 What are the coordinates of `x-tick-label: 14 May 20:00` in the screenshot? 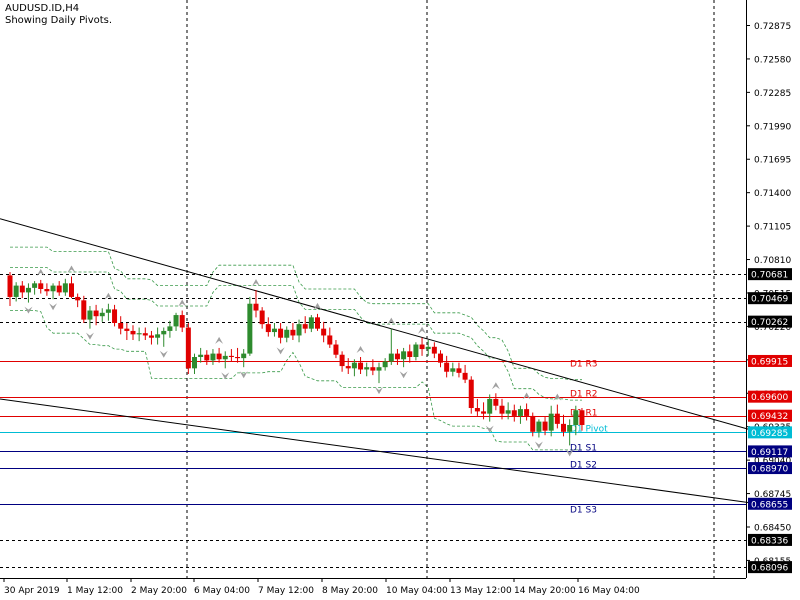 It's located at (545, 591).